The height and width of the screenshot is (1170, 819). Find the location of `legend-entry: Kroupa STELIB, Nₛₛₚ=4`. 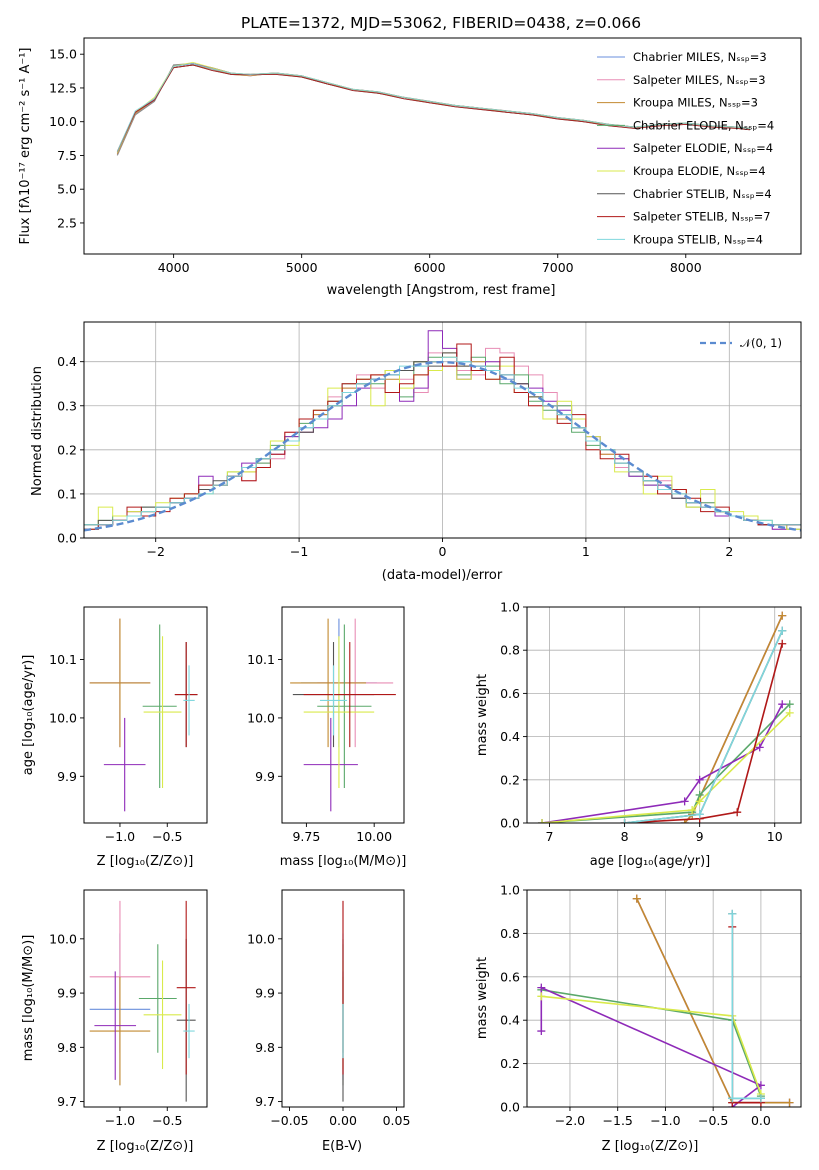

legend-entry: Kroupa STELIB, Nₛₛₚ=4 is located at coordinates (698, 239).